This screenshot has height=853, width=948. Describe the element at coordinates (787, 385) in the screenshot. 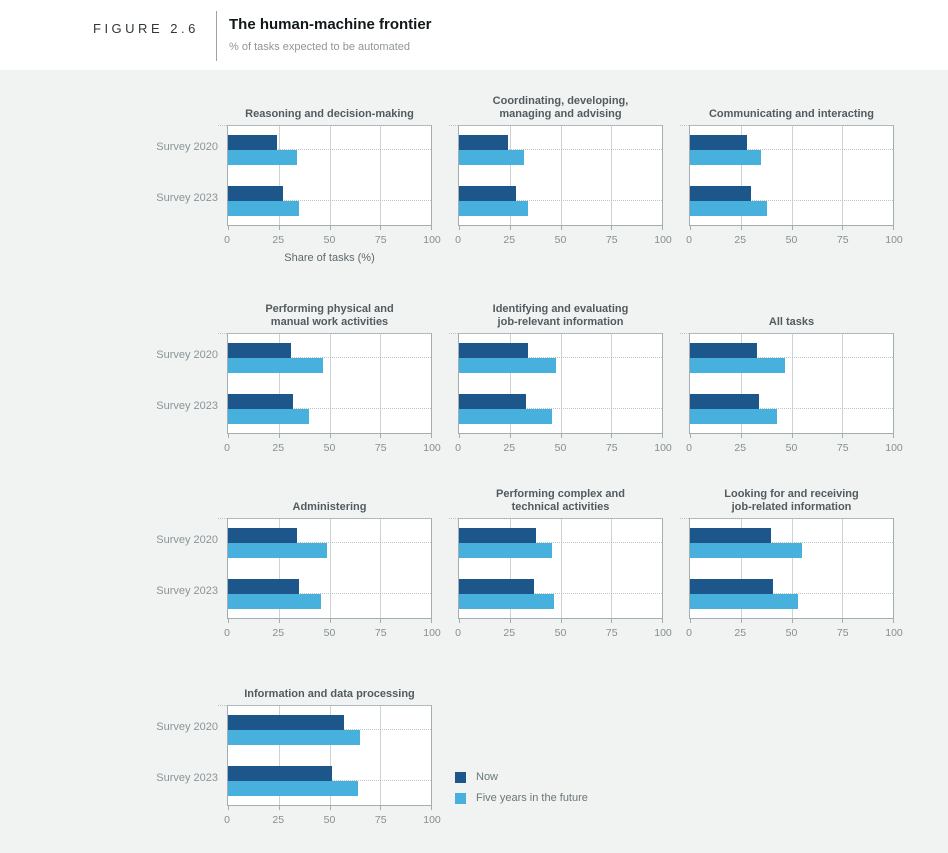

I see `plot-area-all-tasks` at that location.